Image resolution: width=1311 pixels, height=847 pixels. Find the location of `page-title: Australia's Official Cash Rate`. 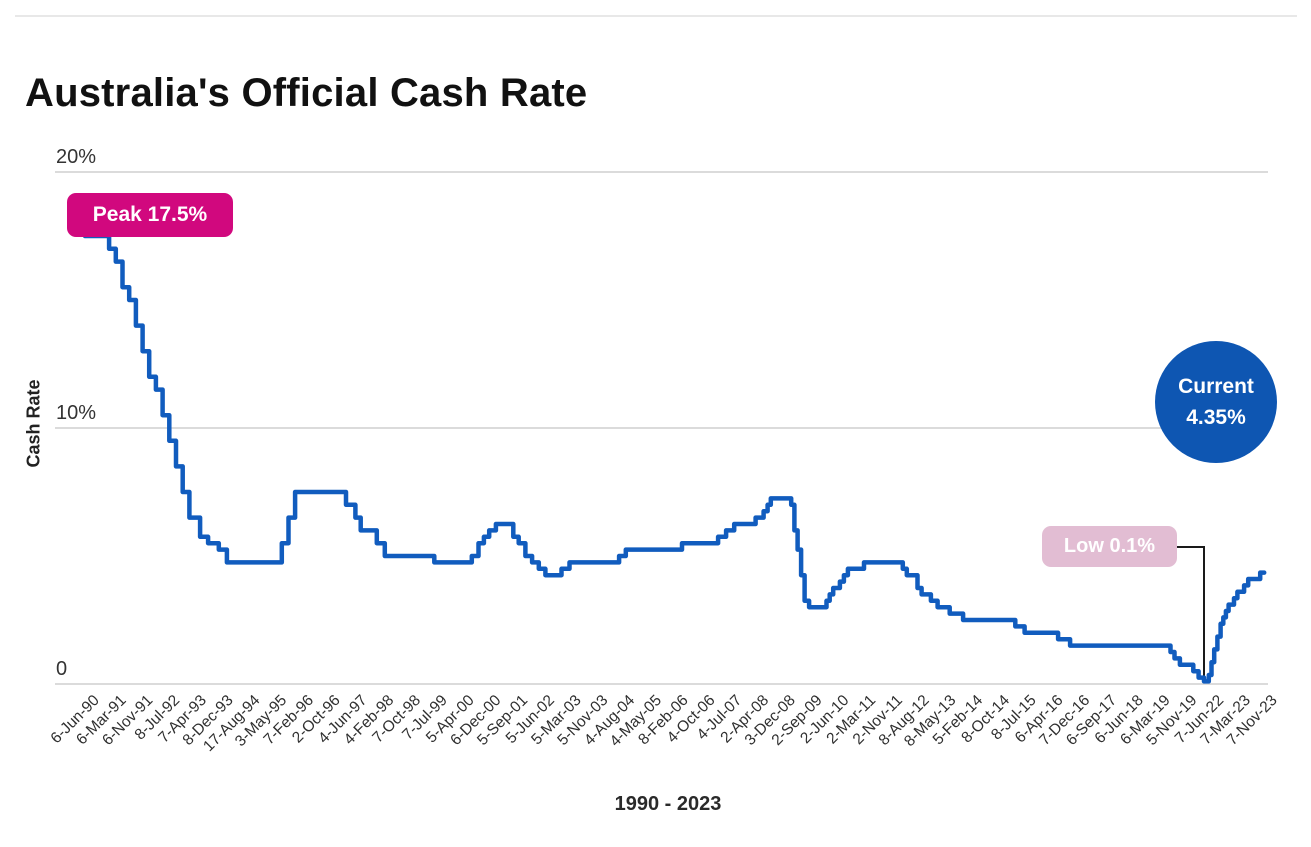

page-title: Australia's Official Cash Rate is located at coordinates (306, 92).